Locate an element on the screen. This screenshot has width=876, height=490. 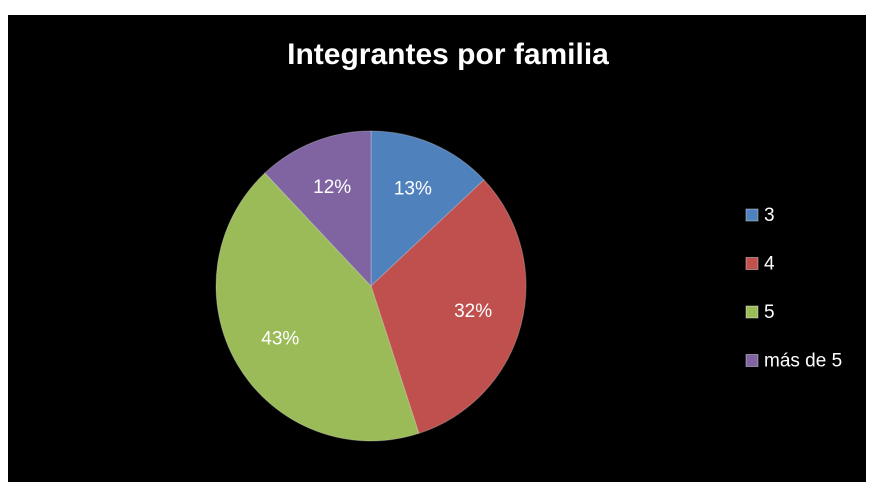
data-label: 13% is located at coordinates (413, 188).